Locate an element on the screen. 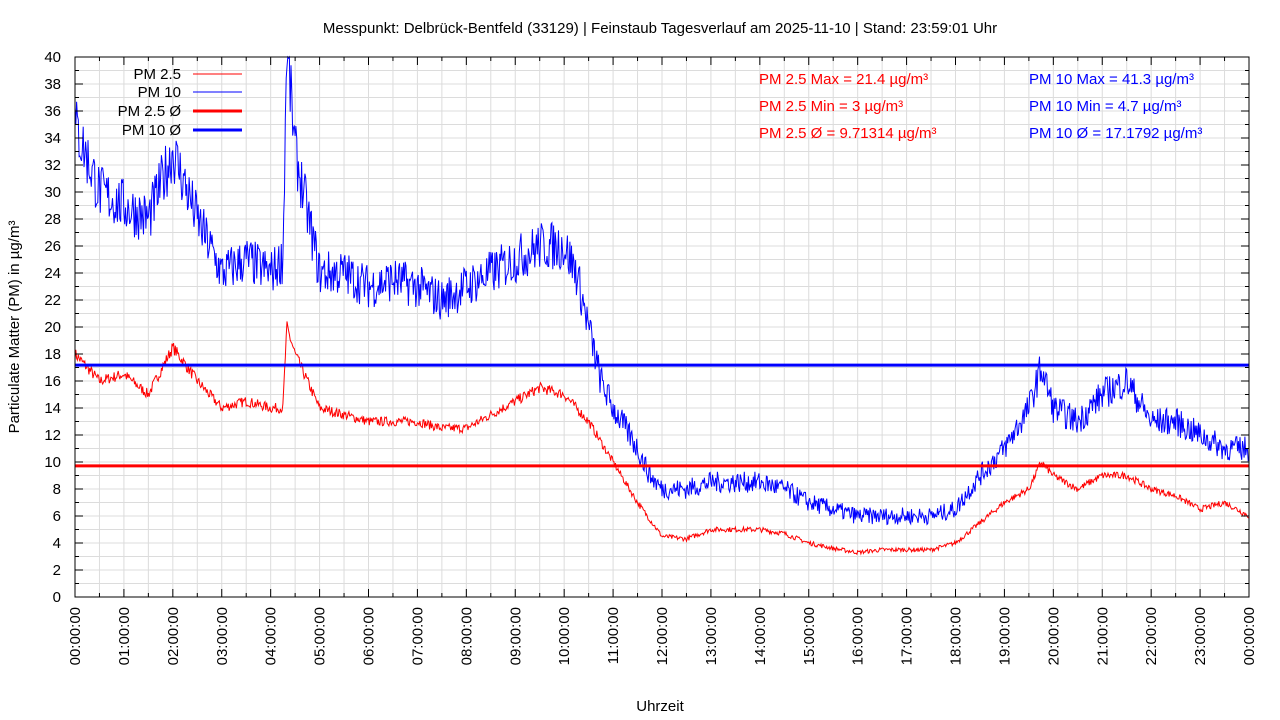  legend-label: PM 10 Ø is located at coordinates (152, 130).